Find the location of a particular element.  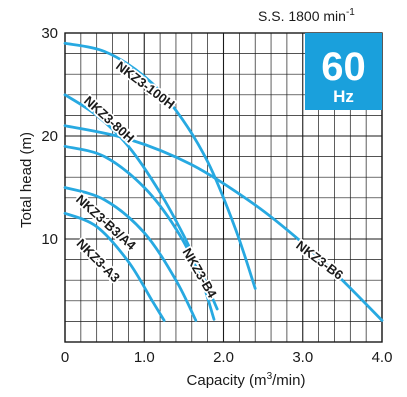

speed-label-sup: -1 is located at coordinates (350, 12).